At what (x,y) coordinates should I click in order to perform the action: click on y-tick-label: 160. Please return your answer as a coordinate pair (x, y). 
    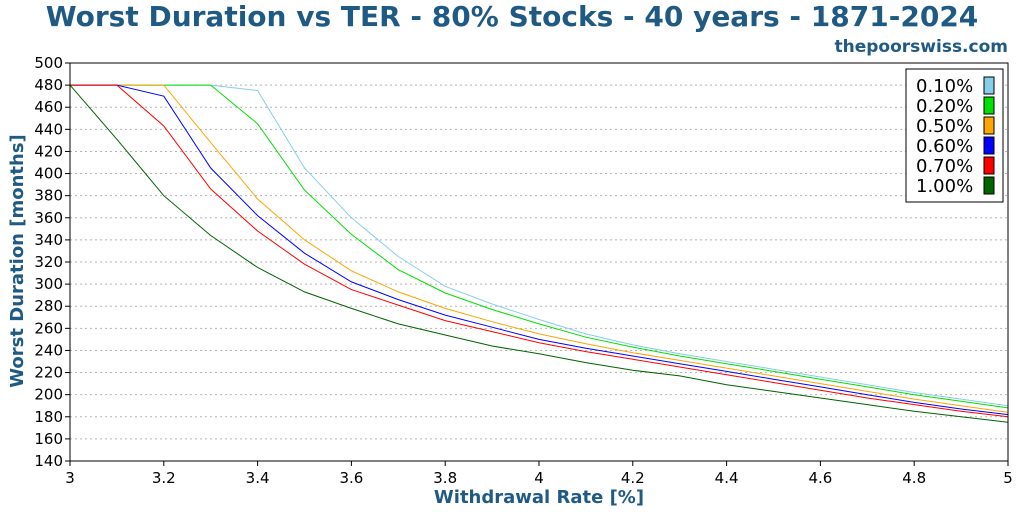
    Looking at the image, I should click on (48, 439).